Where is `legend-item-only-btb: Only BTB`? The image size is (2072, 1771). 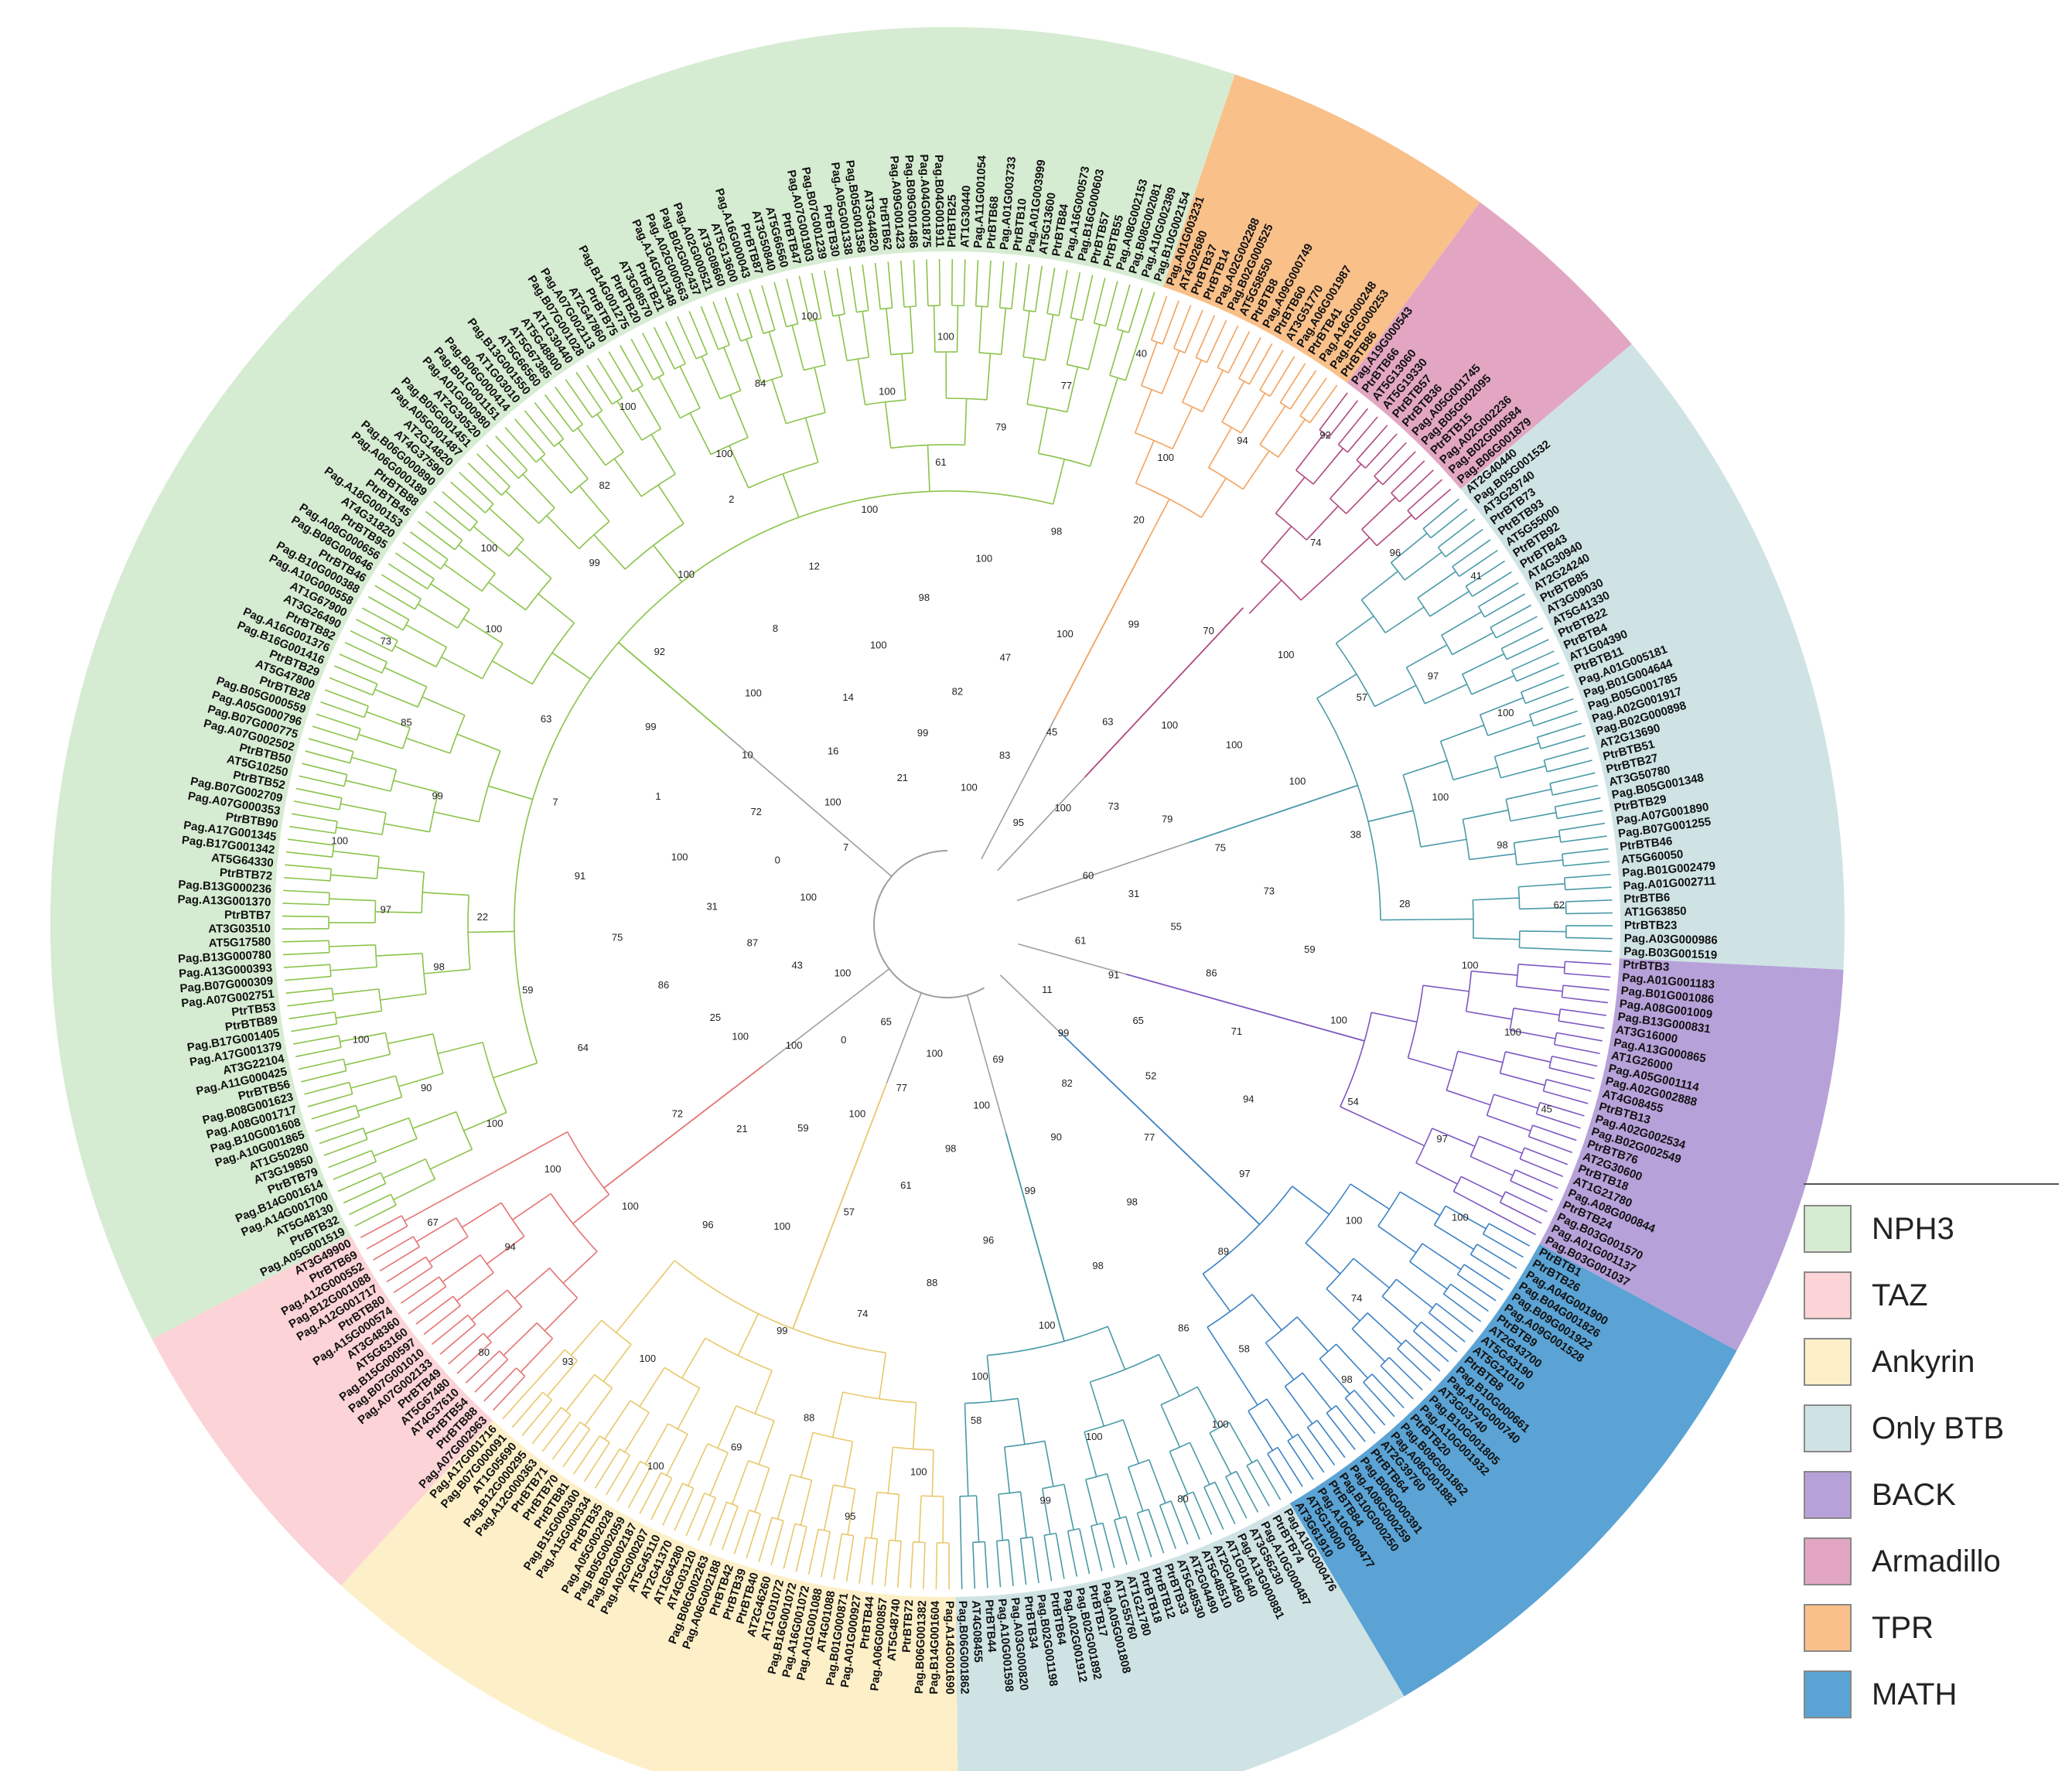 legend-item-only-btb: Only BTB is located at coordinates (1931, 1428).